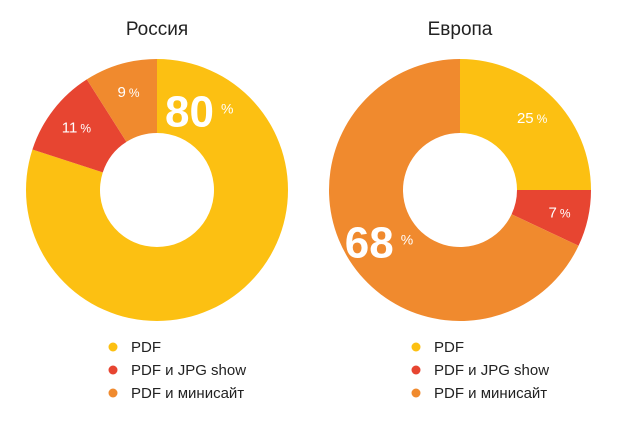 This screenshot has height=424, width=619. I want to click on slice-value: 9, so click(122, 92).